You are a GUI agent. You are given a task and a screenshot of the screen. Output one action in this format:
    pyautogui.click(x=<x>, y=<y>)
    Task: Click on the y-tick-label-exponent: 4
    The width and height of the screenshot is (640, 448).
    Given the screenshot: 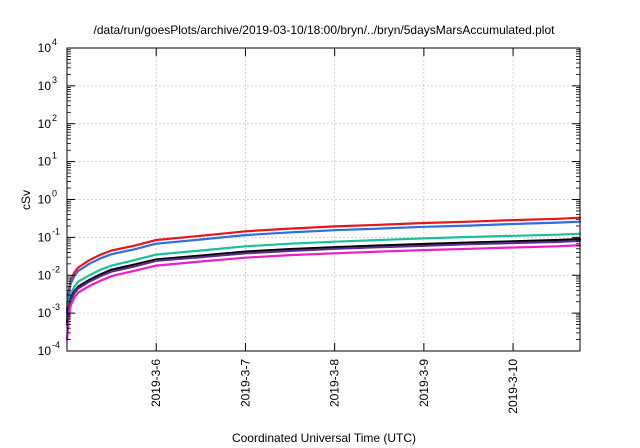 What is the action you would take?
    pyautogui.click(x=54, y=42)
    